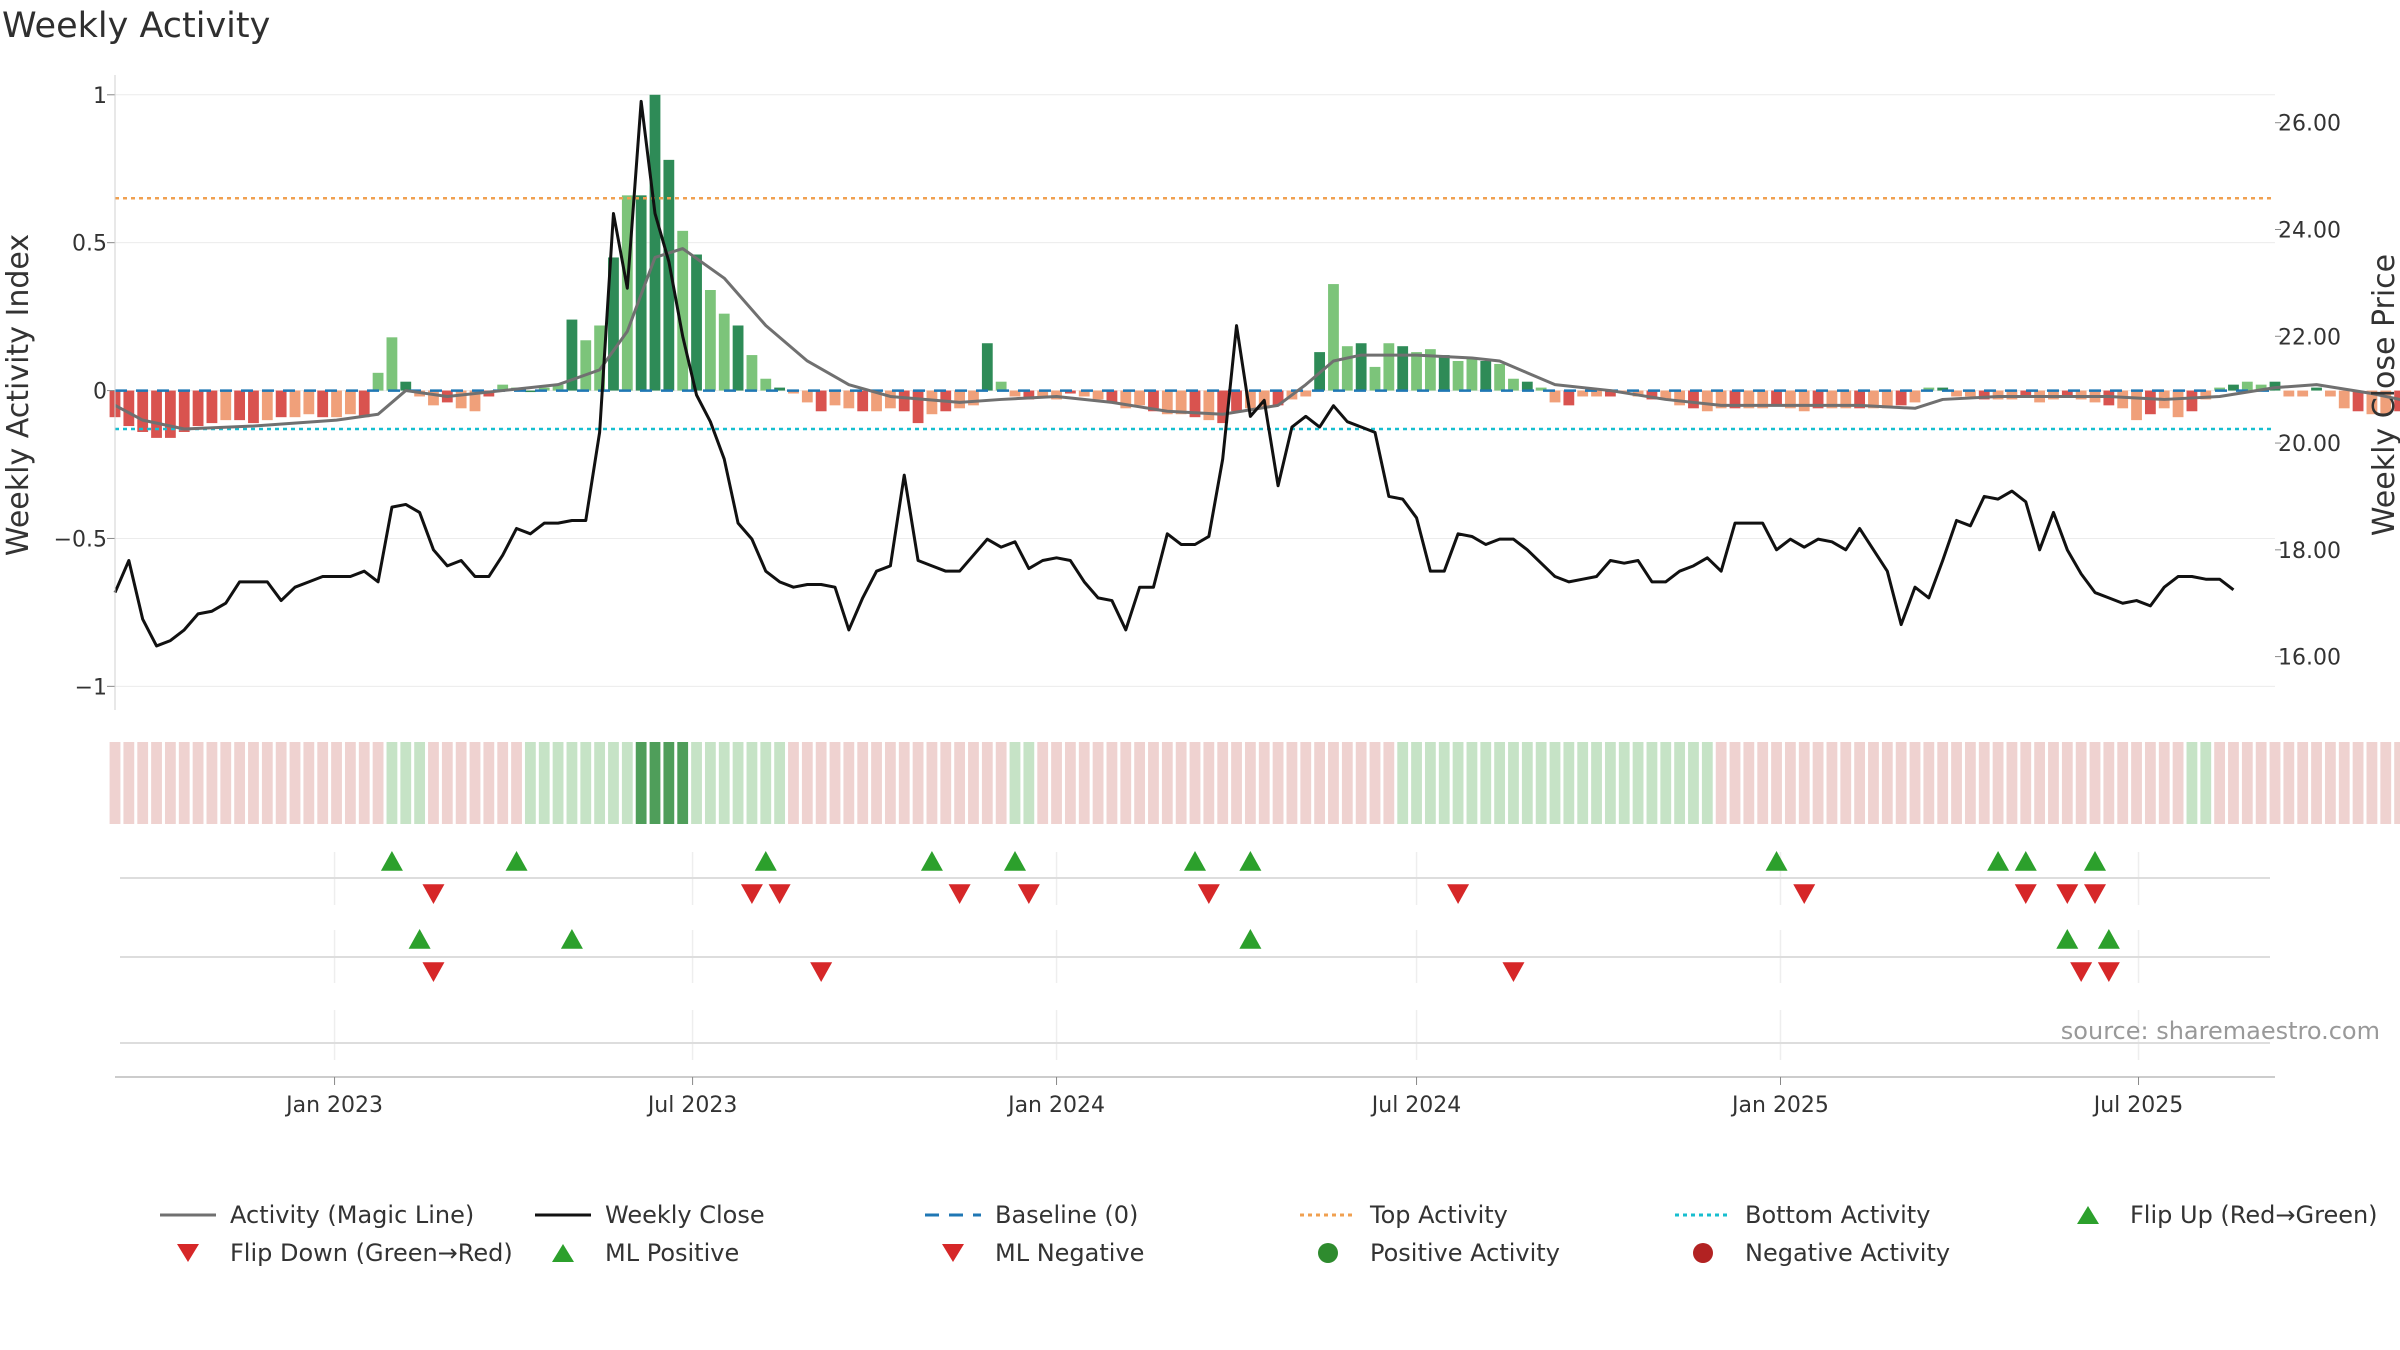  What do you see at coordinates (371, 1253) in the screenshot?
I see `legend-label: Flip Down (Green→Red)` at bounding box center [371, 1253].